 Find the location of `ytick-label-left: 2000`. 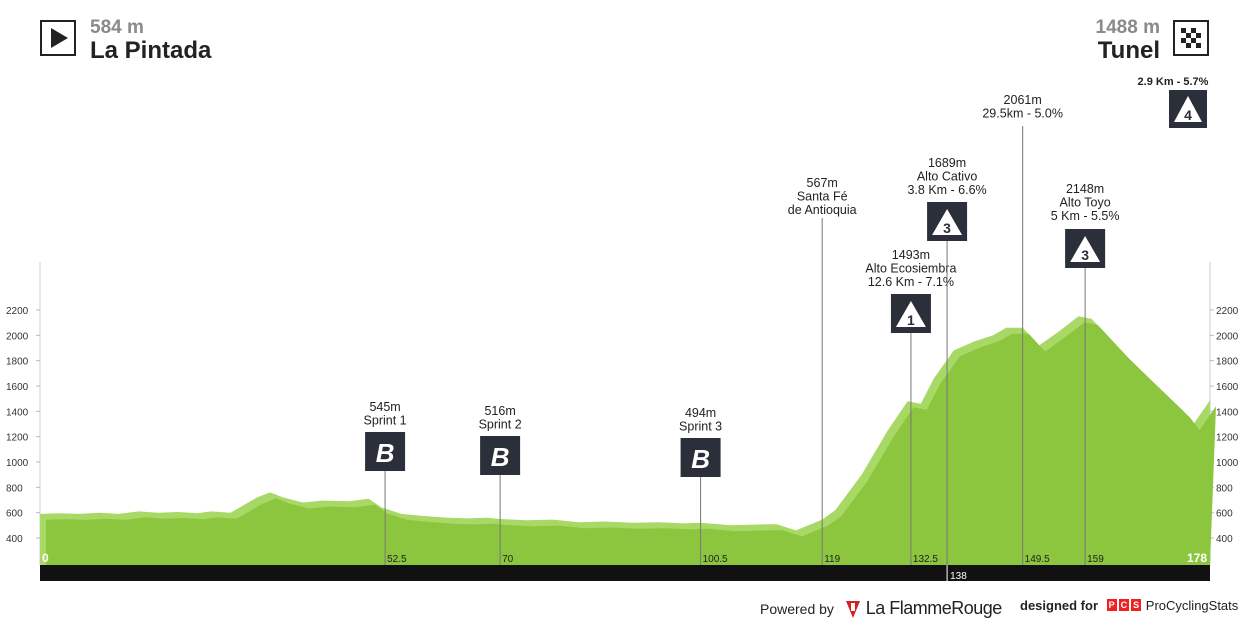

ytick-label-left: 2000 is located at coordinates (17, 336).